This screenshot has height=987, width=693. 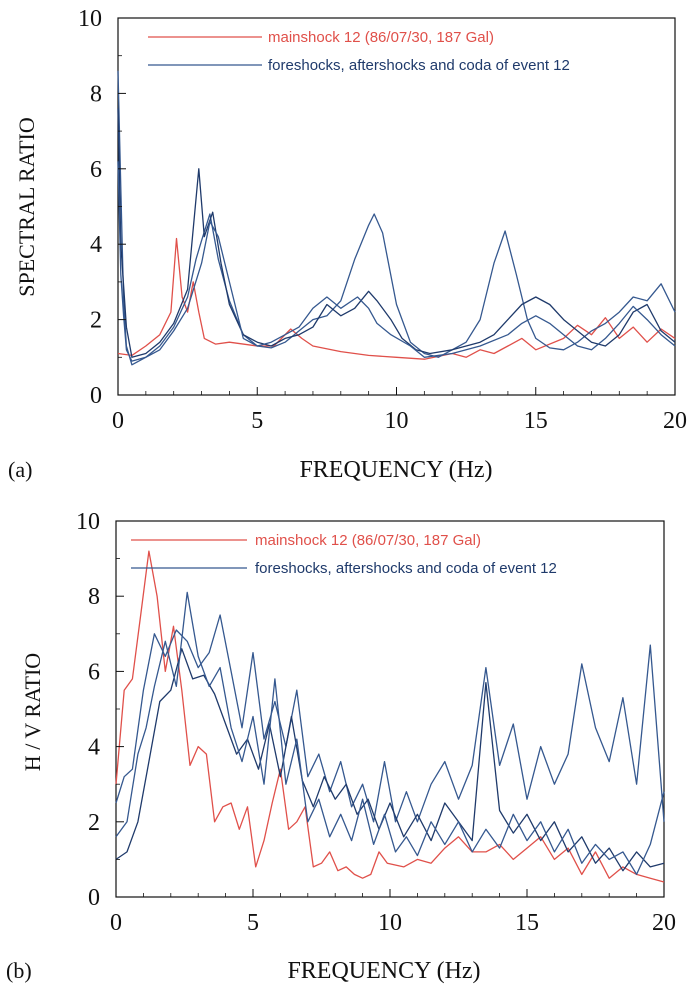 What do you see at coordinates (19, 970) in the screenshot?
I see `panel-label: (b)` at bounding box center [19, 970].